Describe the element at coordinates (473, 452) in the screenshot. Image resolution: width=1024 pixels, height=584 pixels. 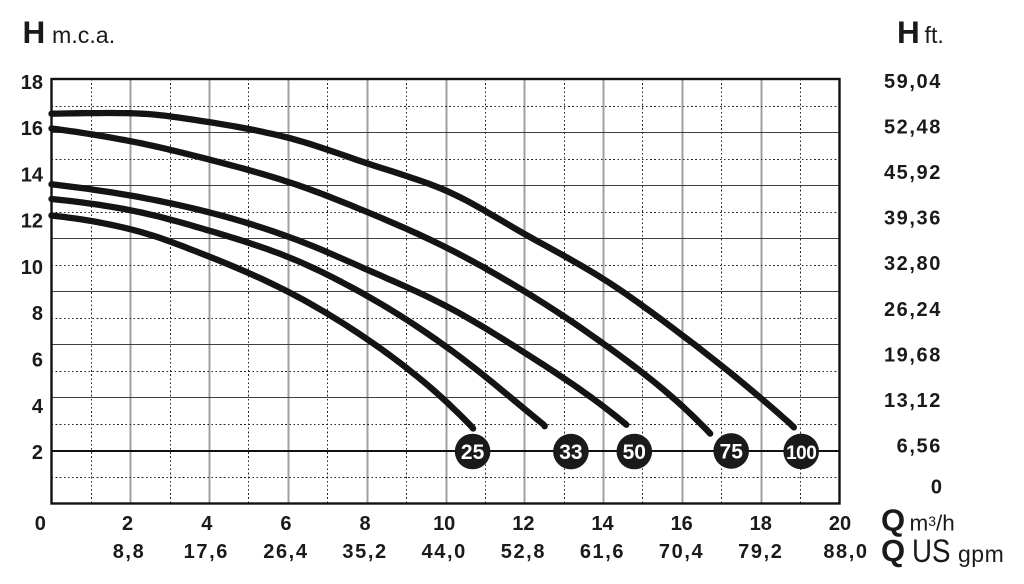
I see `svg-text: 25` at that location.